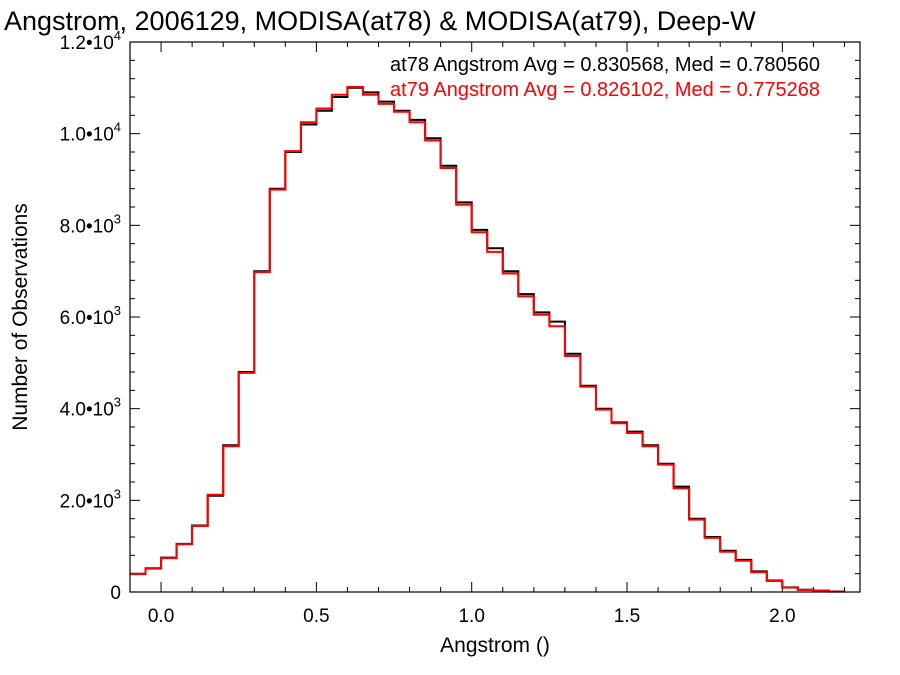 The image size is (900, 675). Describe the element at coordinates (20, 317) in the screenshot. I see `y-axis-label: Number of Observations` at that location.